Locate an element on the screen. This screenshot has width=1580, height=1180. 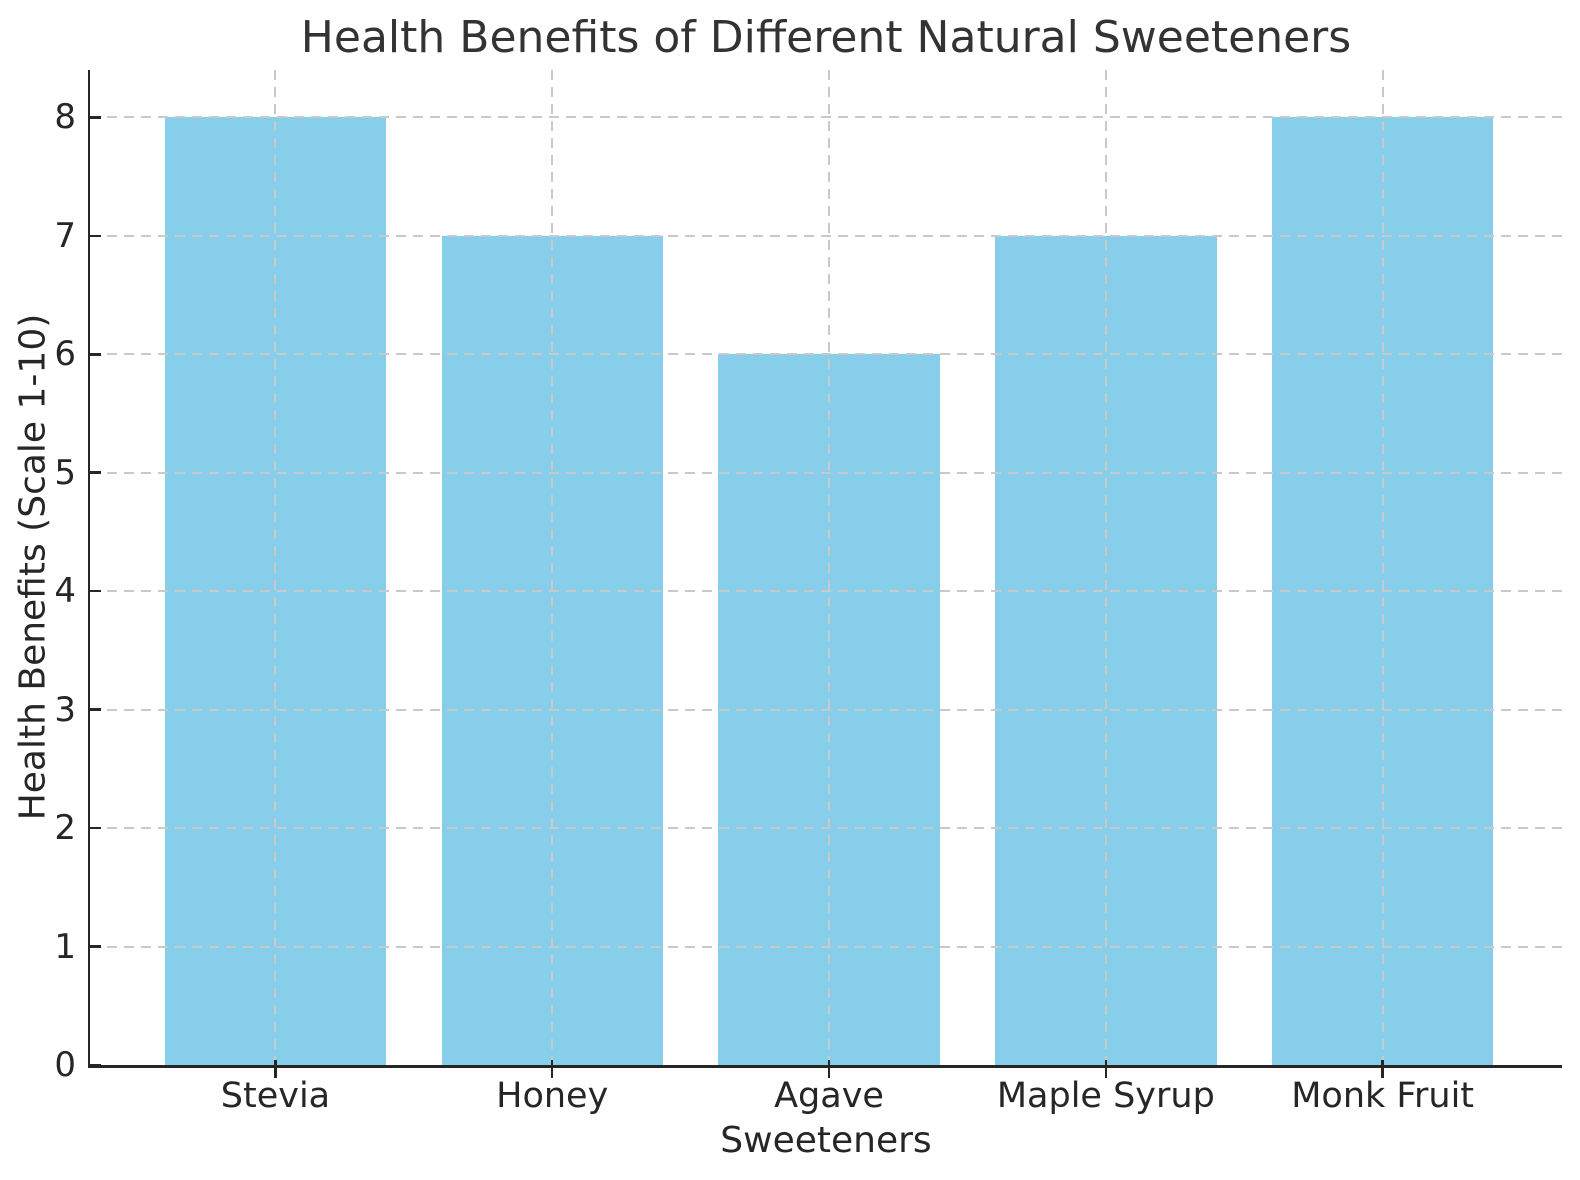
y-tick-label-6: 6 is located at coordinates (65, 354).